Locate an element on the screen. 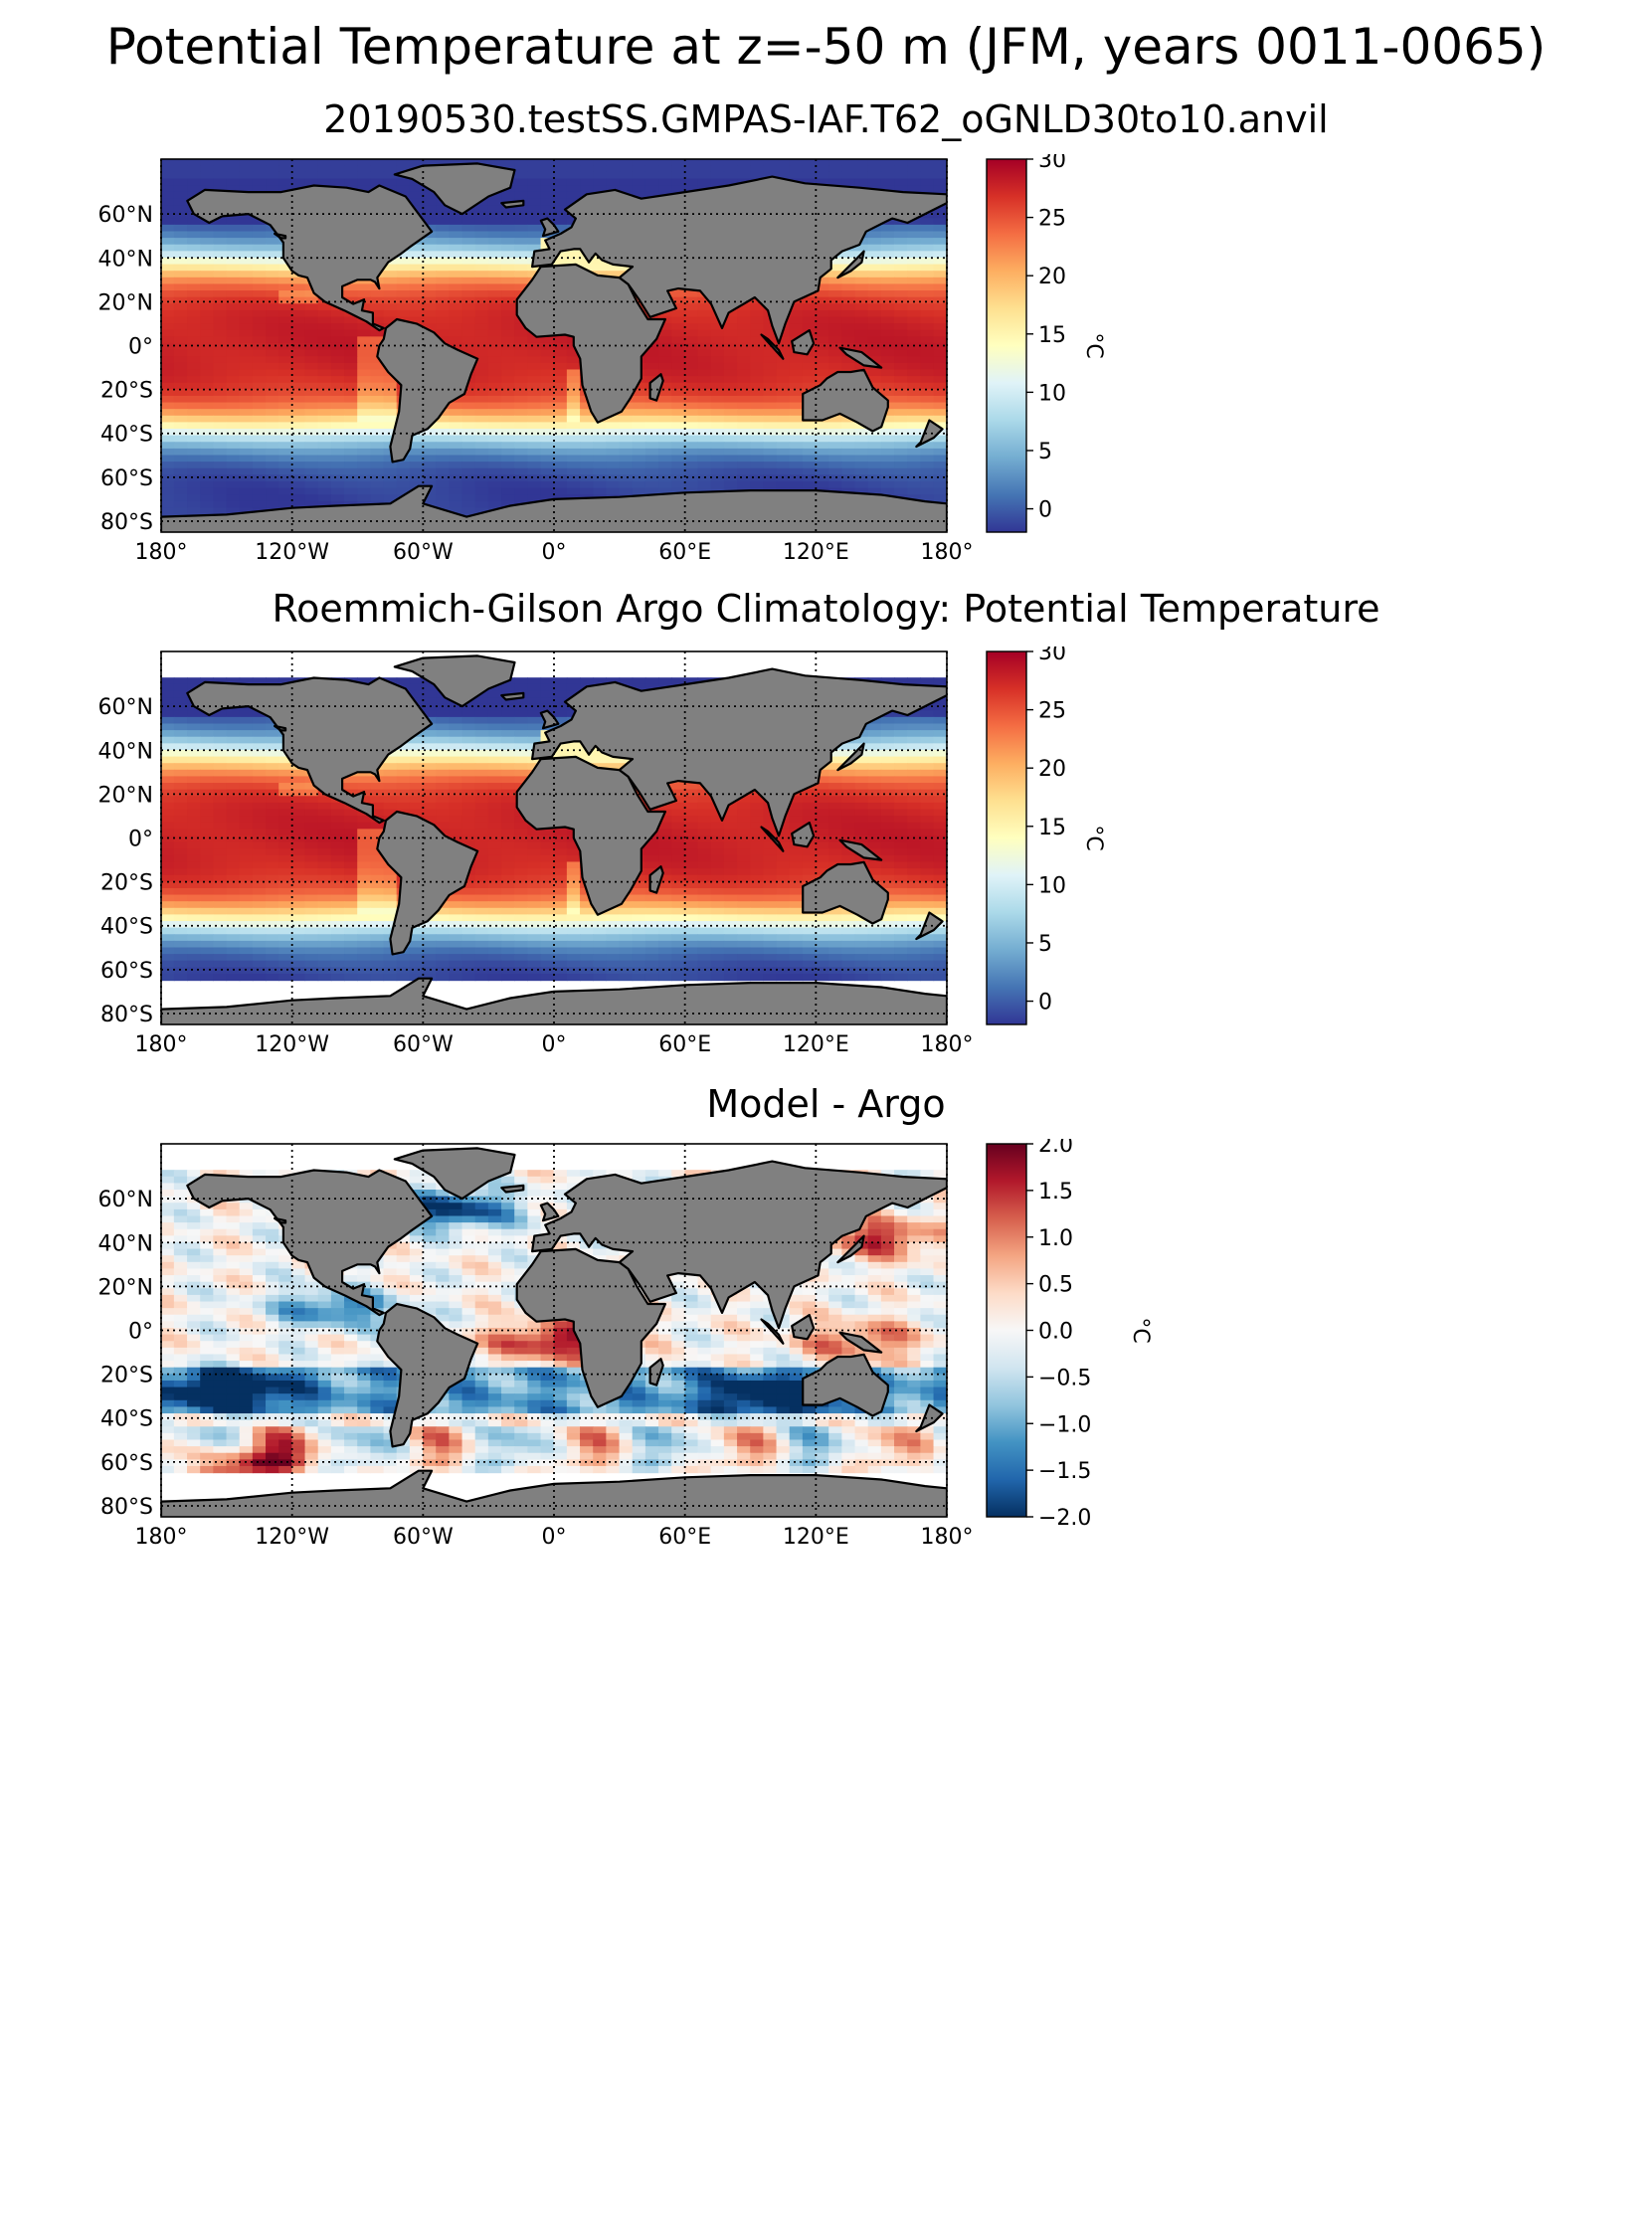  colorbar-tick-label: 0.0 is located at coordinates (1055, 1333).